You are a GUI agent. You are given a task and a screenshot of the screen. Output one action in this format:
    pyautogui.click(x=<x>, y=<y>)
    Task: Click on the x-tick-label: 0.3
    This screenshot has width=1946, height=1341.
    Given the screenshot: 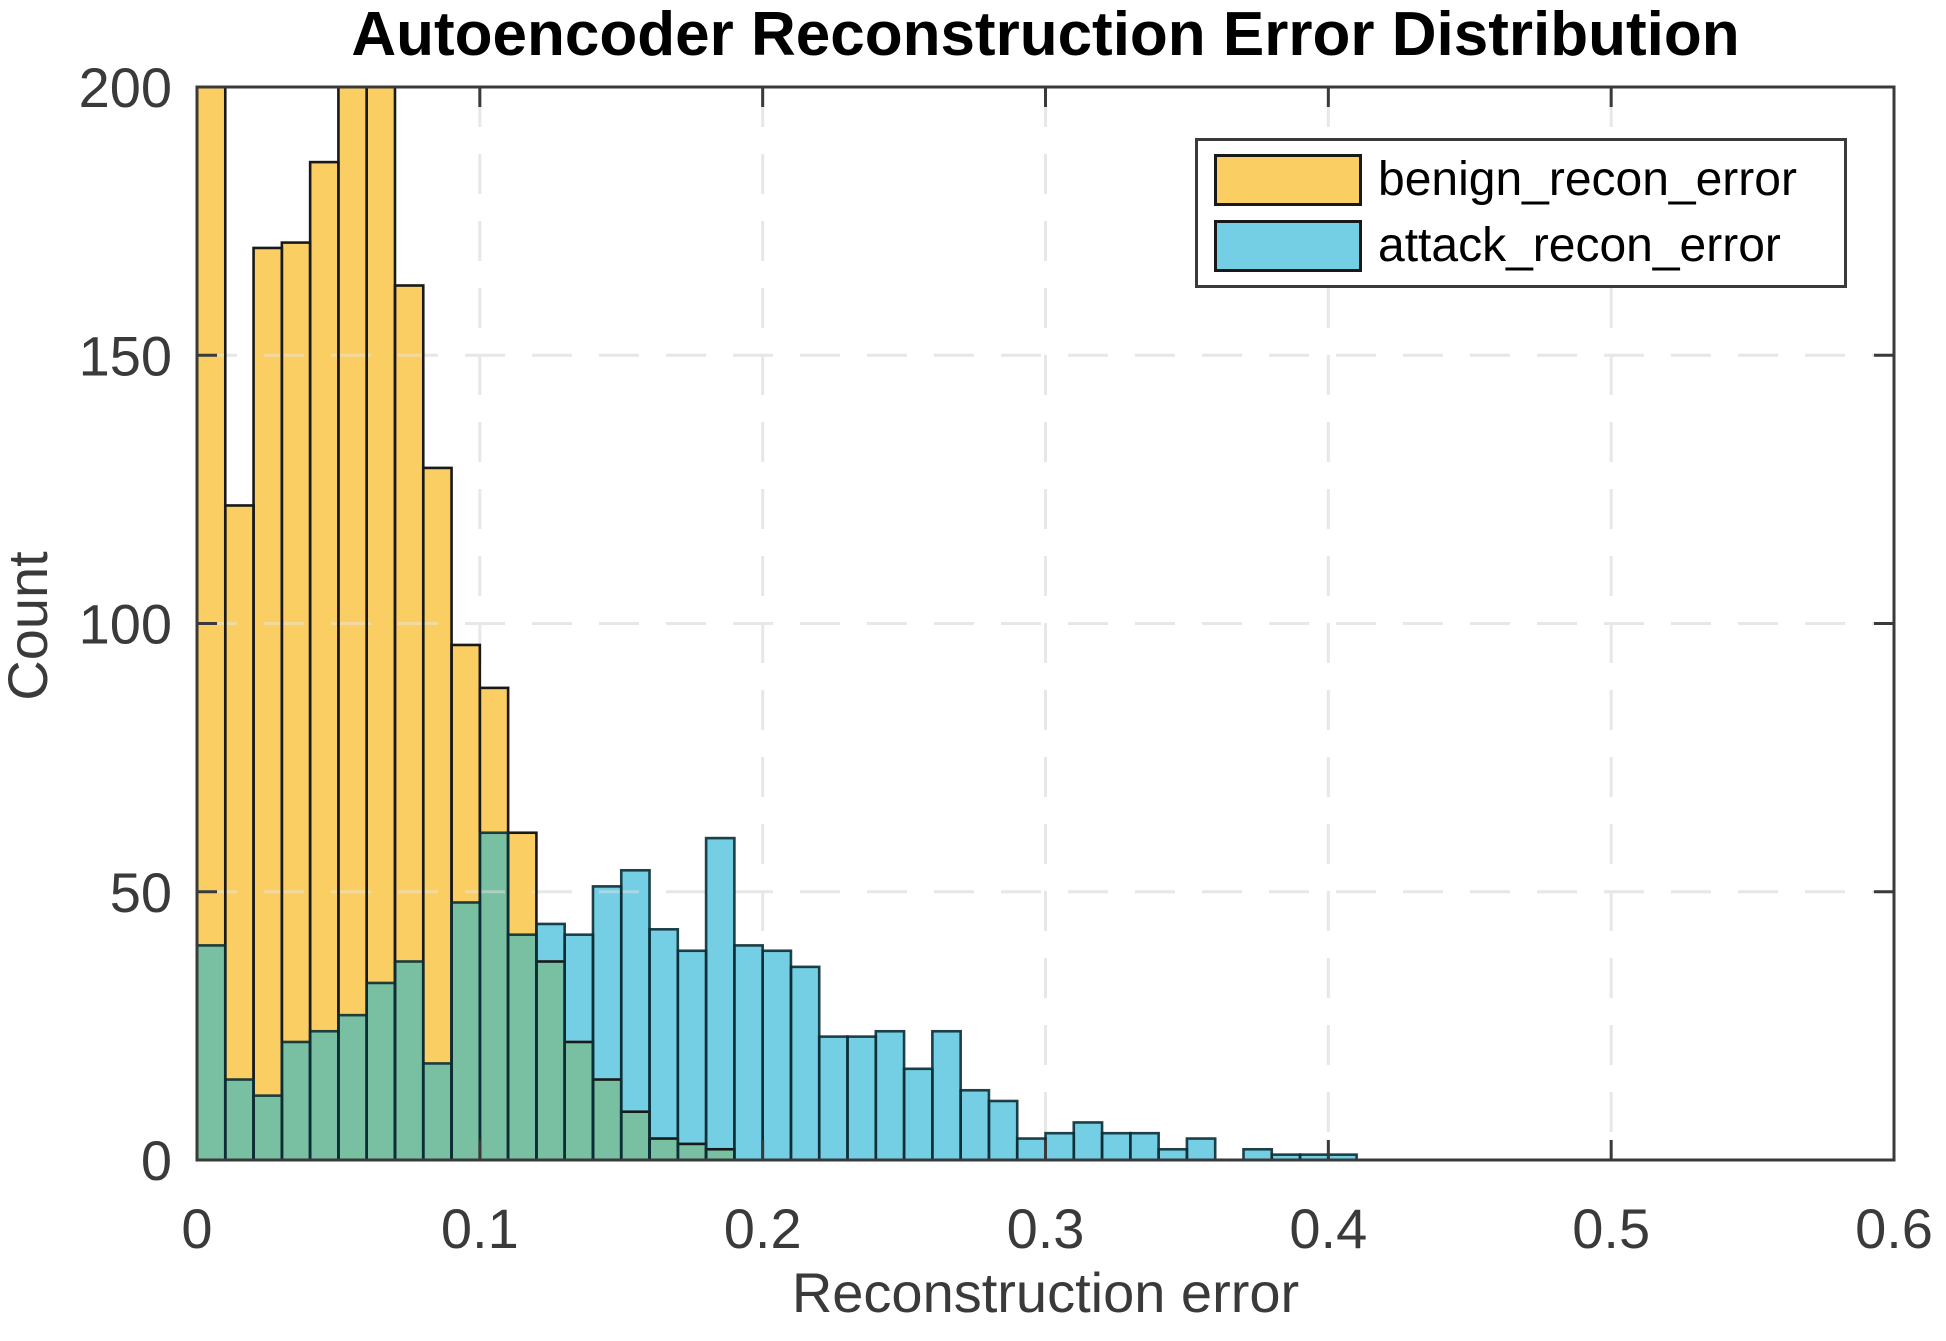 What is the action you would take?
    pyautogui.click(x=1046, y=1228)
    